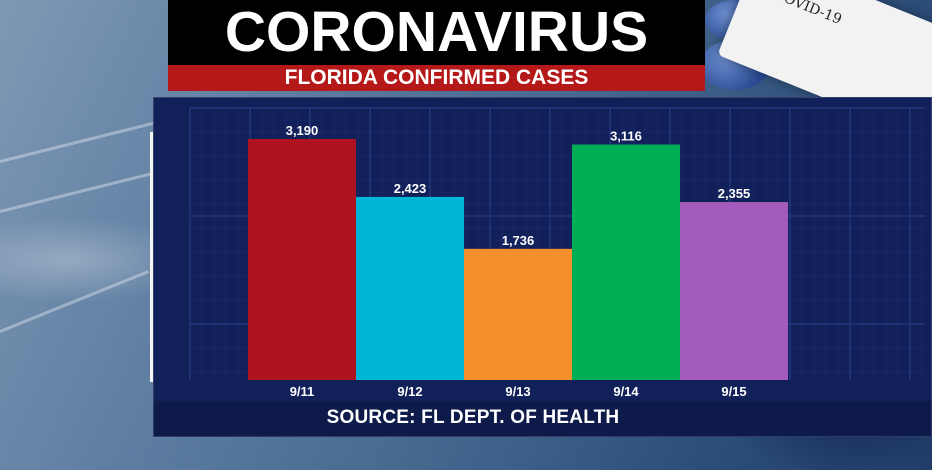  I want to click on panel-edge-highlight, so click(151, 257).